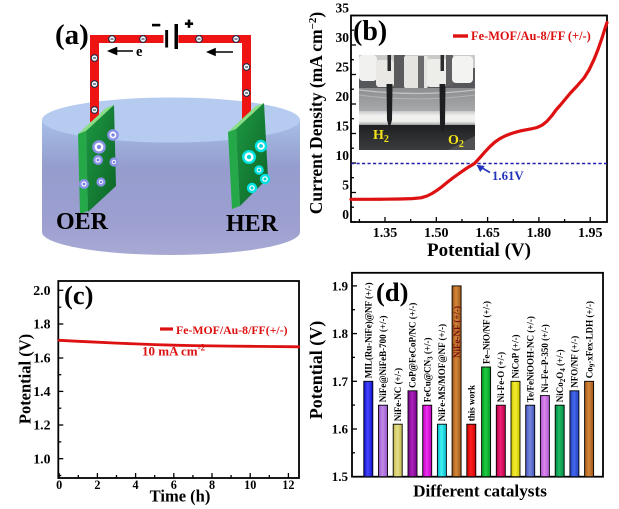 The width and height of the screenshot is (619, 509). Describe the element at coordinates (385, 233) in the screenshot. I see `svg-text: 1.35` at that location.